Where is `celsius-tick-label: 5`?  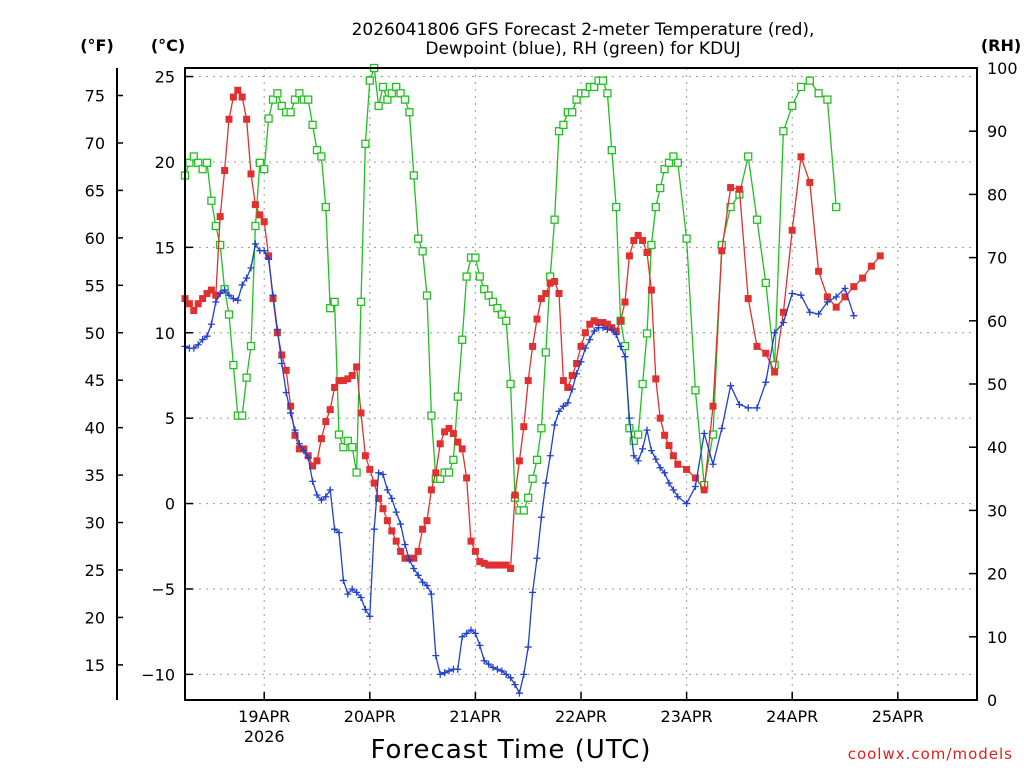 celsius-tick-label: 5 is located at coordinates (170, 418).